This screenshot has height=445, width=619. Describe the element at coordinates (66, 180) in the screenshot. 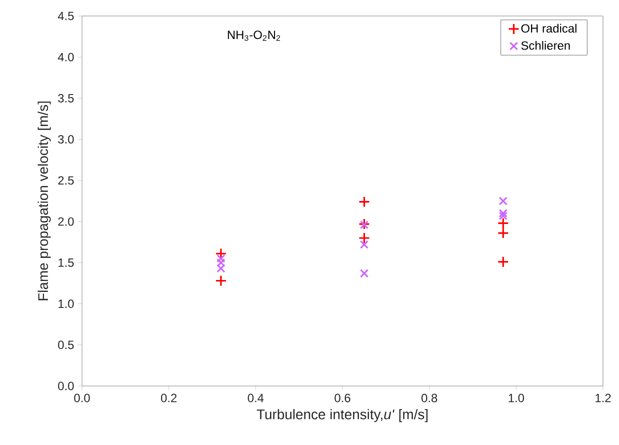

I see `y-tick-label: 2.5` at that location.